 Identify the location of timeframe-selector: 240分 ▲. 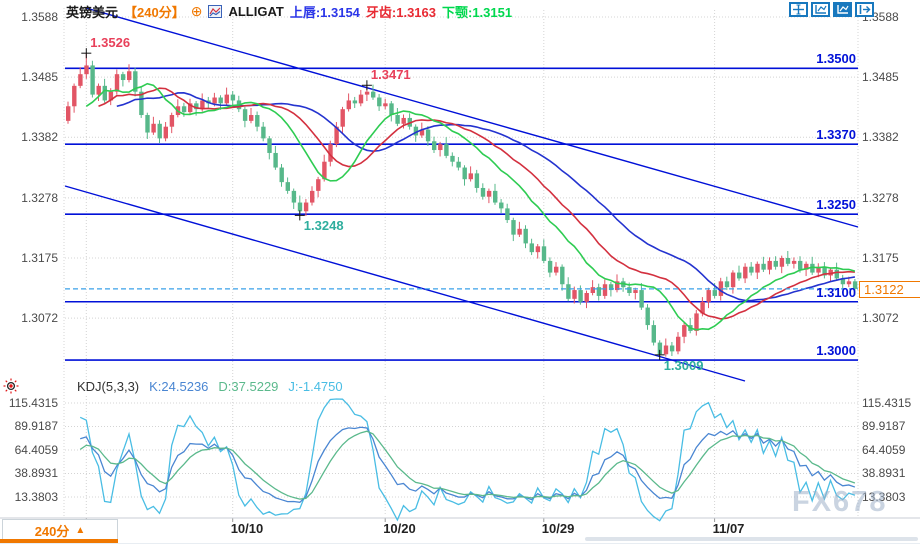
(60, 530).